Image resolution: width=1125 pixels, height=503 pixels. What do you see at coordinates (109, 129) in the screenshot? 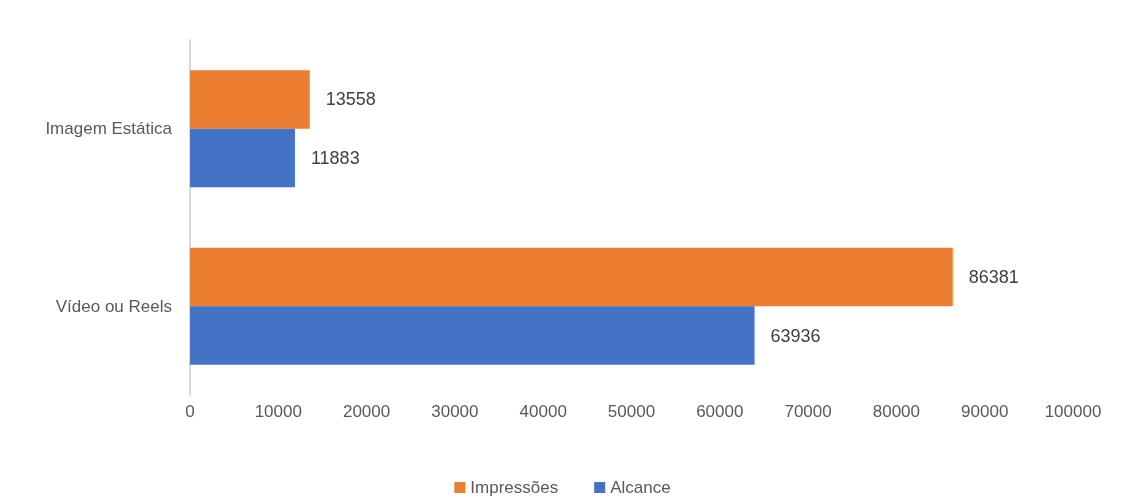
I see `y-tick-label: Imagem Estática` at bounding box center [109, 129].